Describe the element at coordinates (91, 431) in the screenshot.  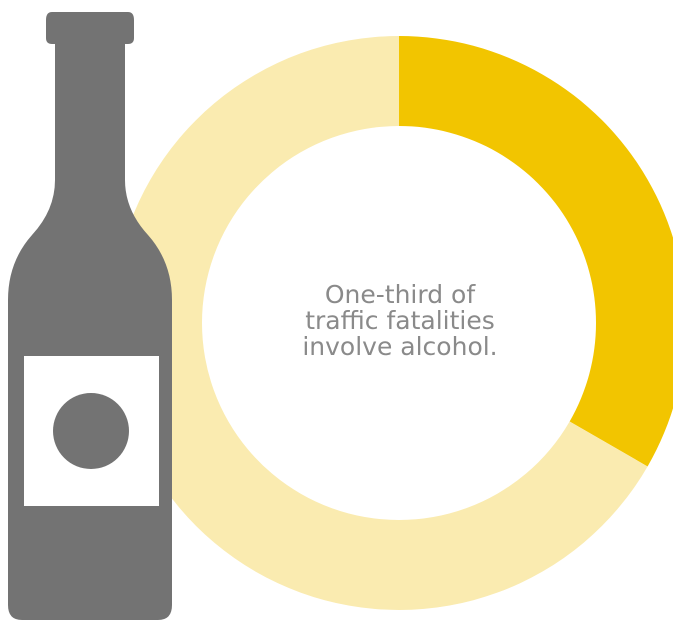
I see `bottle-label-circle` at that location.